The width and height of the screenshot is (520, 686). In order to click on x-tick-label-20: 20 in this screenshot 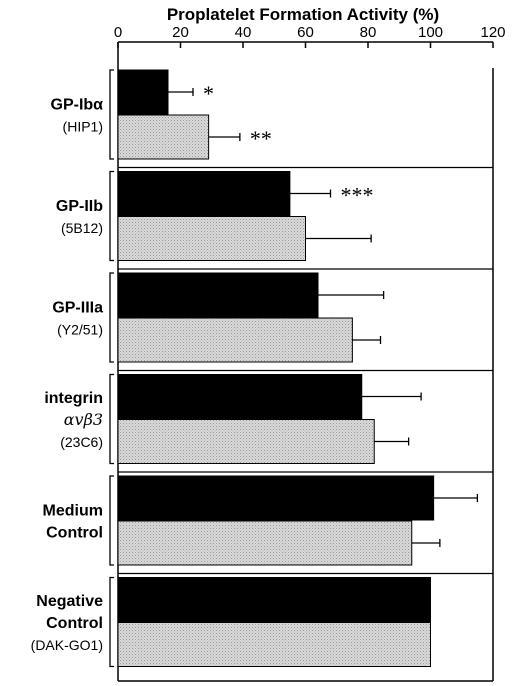, I will do `click(180, 32)`.